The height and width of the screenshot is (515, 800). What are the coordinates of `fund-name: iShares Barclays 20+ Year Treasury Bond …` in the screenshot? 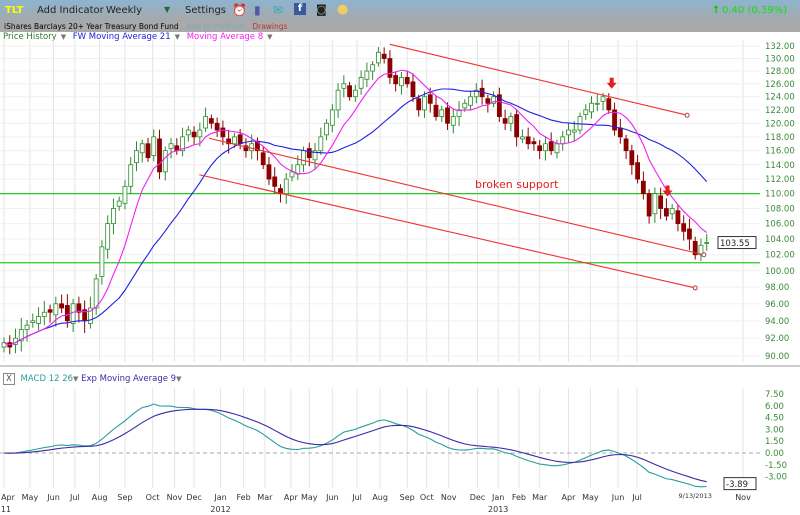 It's located at (91, 26).